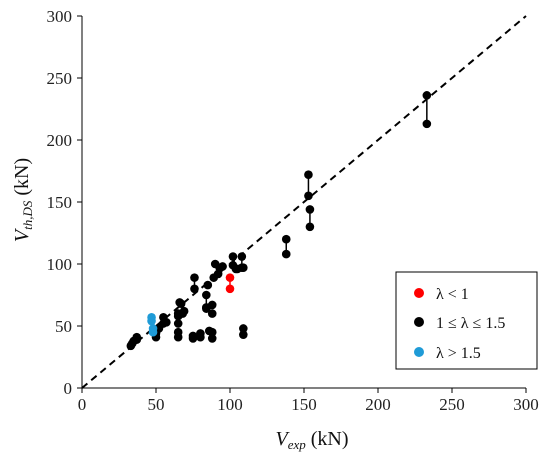  I want to click on y-tick-label: 300, so click(60, 16).